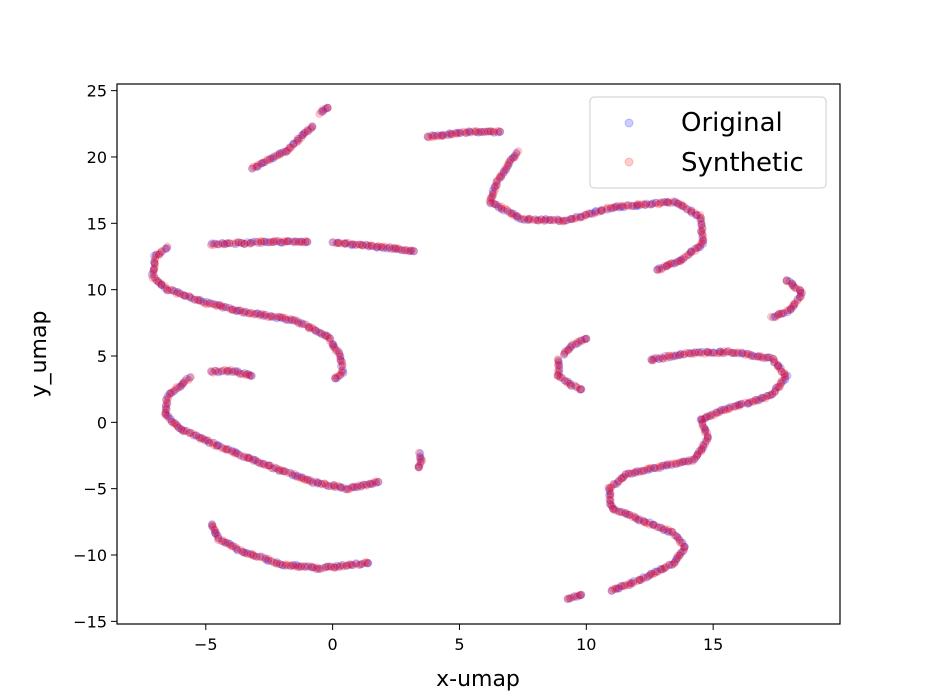  I want to click on x-tick-label: 0, so click(333, 644).